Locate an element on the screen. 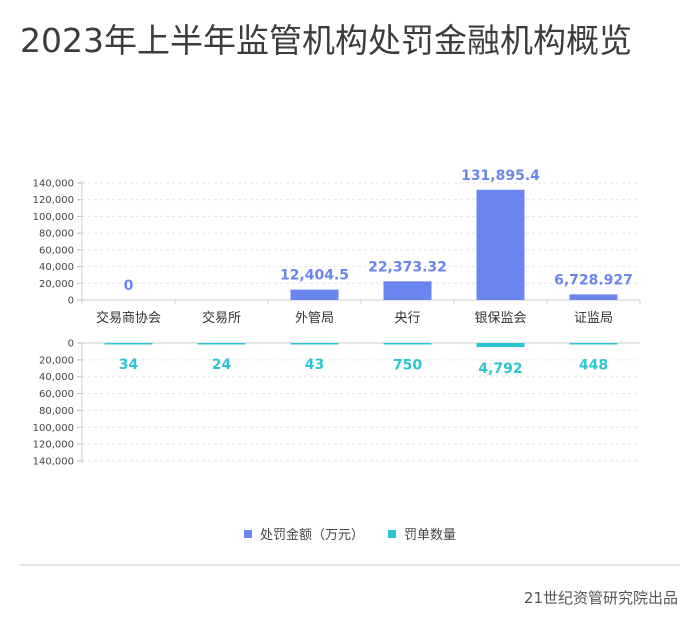 Image resolution: width=700 pixels, height=628 pixels. count-data-label: 24 is located at coordinates (222, 365).